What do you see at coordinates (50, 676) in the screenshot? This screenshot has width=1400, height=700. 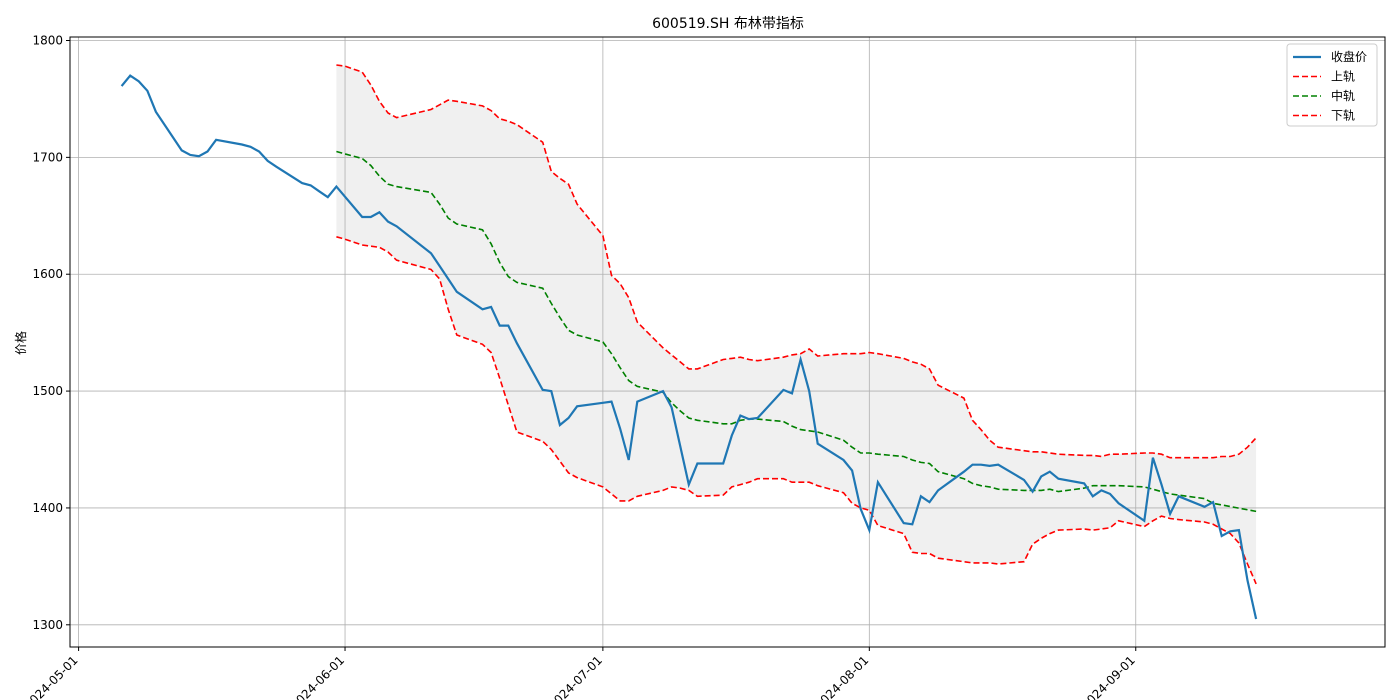 I see `x-tick-label: 2024-05-01` at bounding box center [50, 676].